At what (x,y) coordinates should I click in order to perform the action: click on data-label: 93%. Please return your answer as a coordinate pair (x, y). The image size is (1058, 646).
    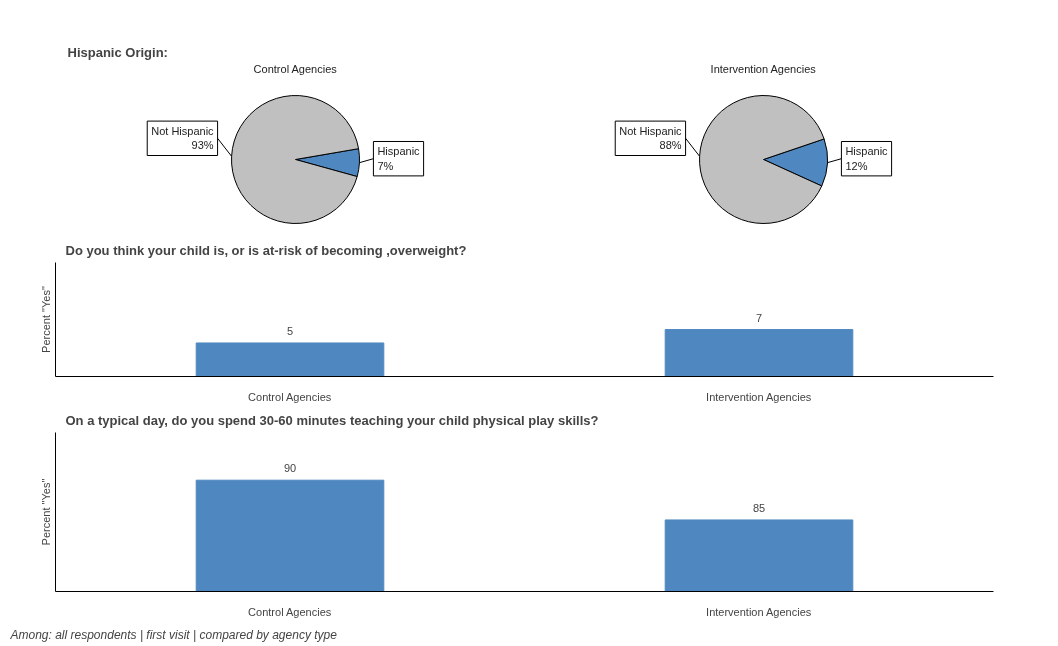
    Looking at the image, I should click on (202, 145).